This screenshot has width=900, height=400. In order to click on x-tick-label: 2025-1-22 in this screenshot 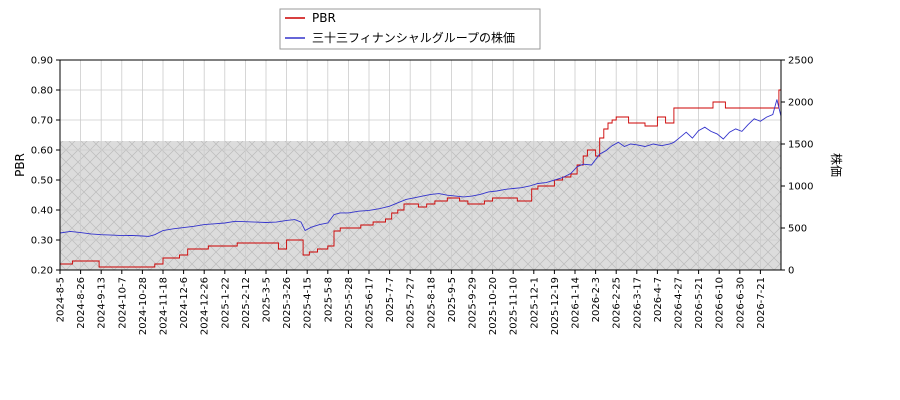, I will do `click(225, 303)`.